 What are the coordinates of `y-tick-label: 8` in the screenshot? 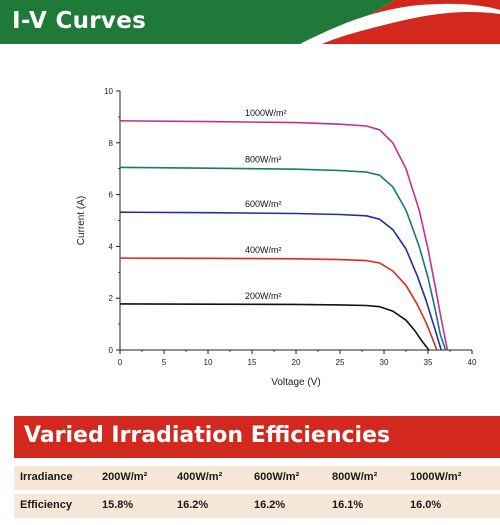 It's located at (111, 143).